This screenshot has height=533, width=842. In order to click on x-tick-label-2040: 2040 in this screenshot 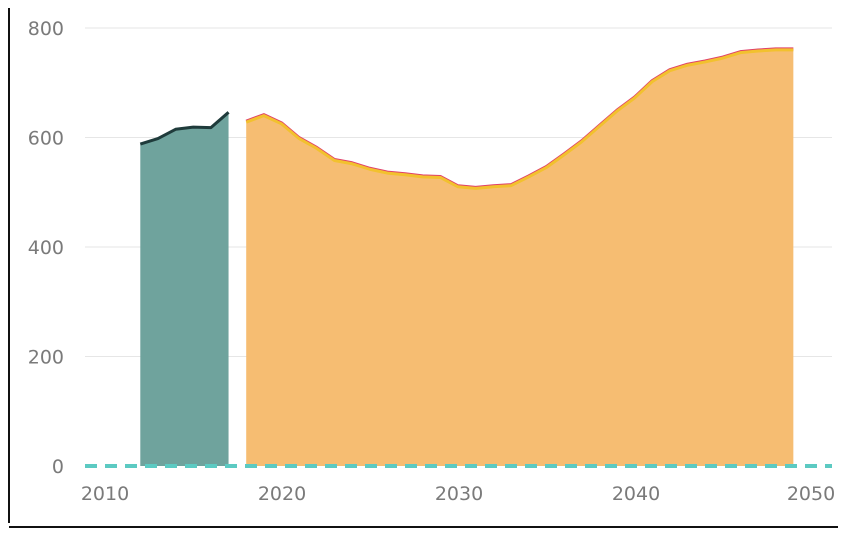, I will do `click(636, 494)`.